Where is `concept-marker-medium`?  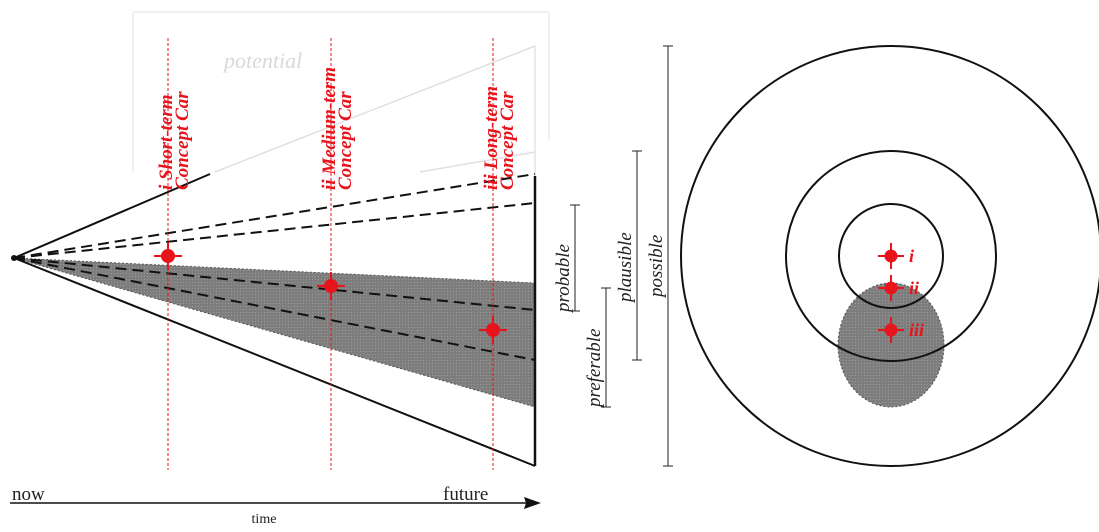 concept-marker-medium is located at coordinates (331, 286).